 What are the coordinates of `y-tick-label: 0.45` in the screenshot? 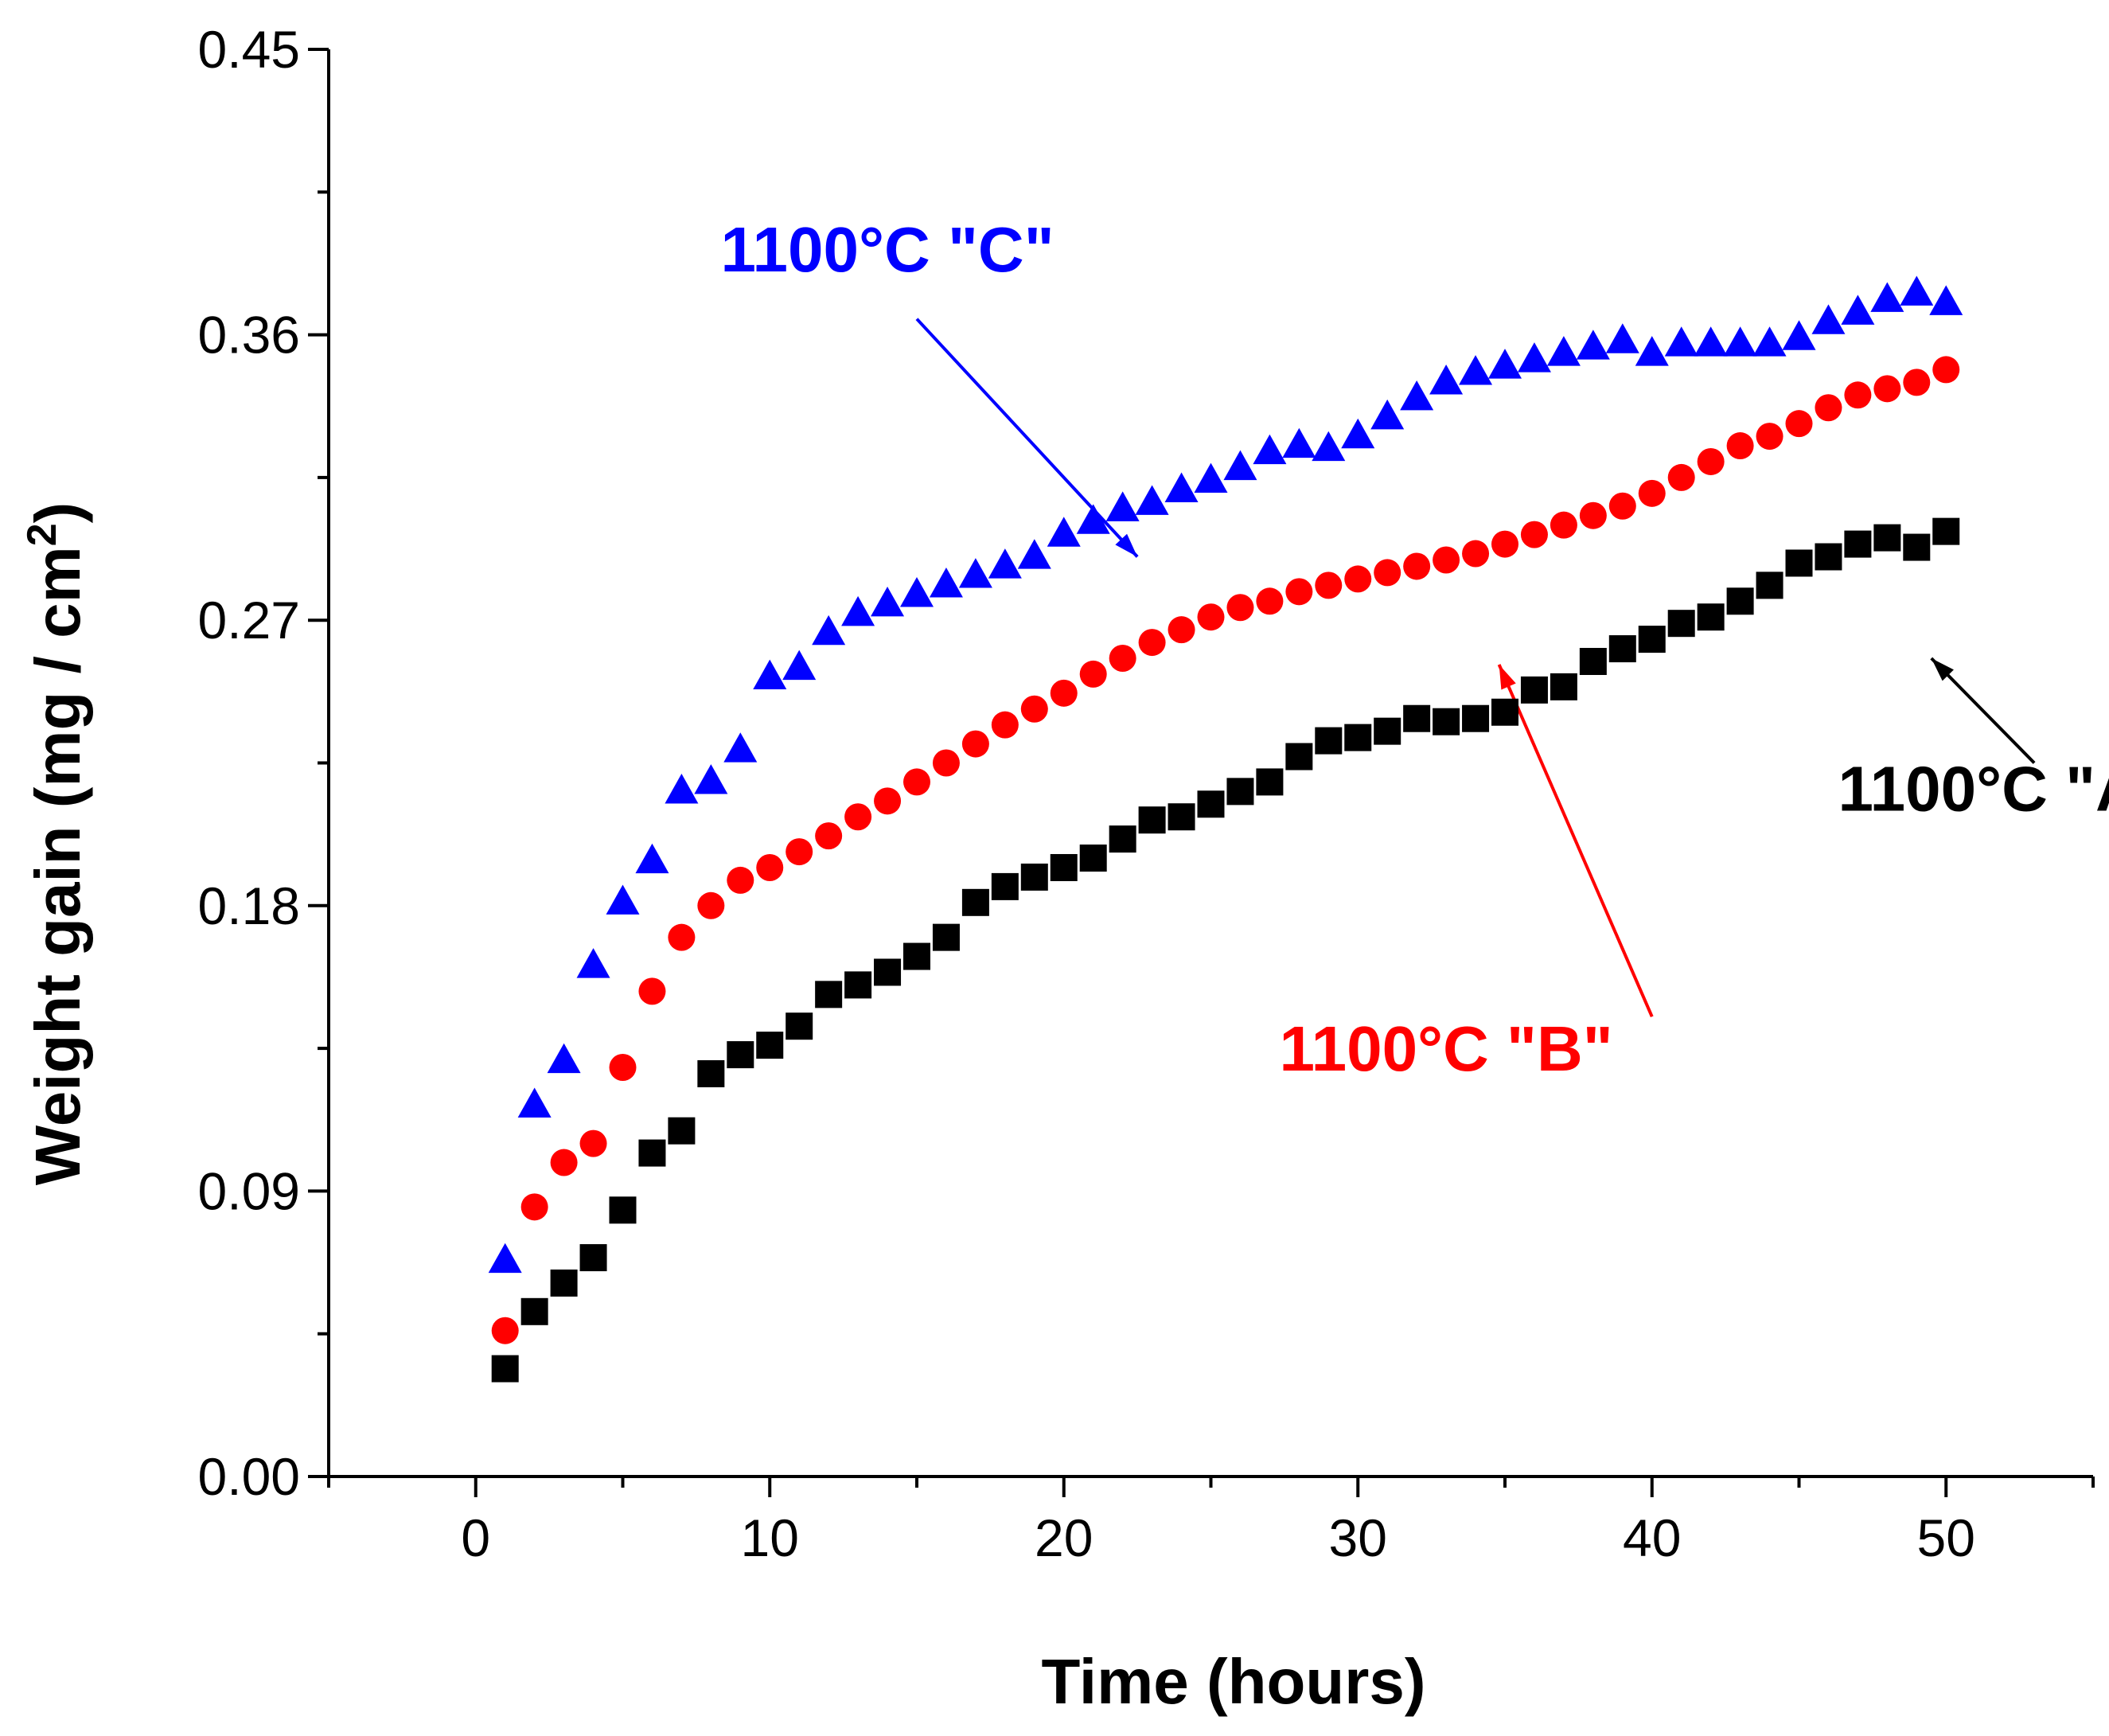 It's located at (249, 49).